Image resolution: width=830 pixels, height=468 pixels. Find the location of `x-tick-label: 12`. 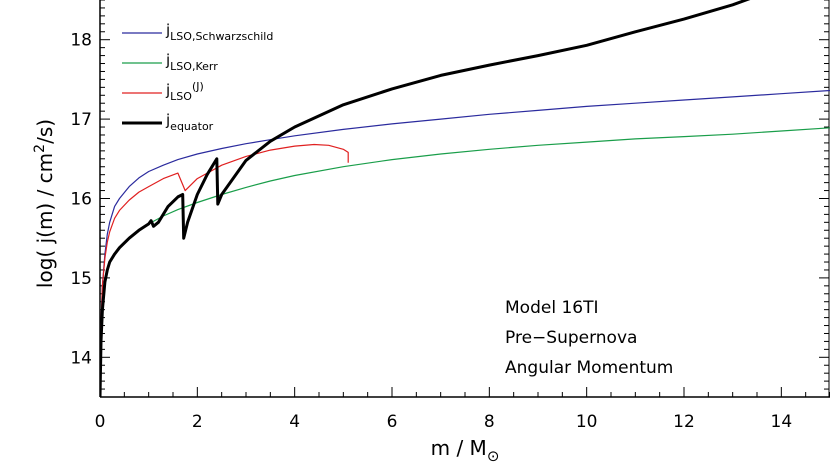

x-tick-label: 12 is located at coordinates (684, 422).